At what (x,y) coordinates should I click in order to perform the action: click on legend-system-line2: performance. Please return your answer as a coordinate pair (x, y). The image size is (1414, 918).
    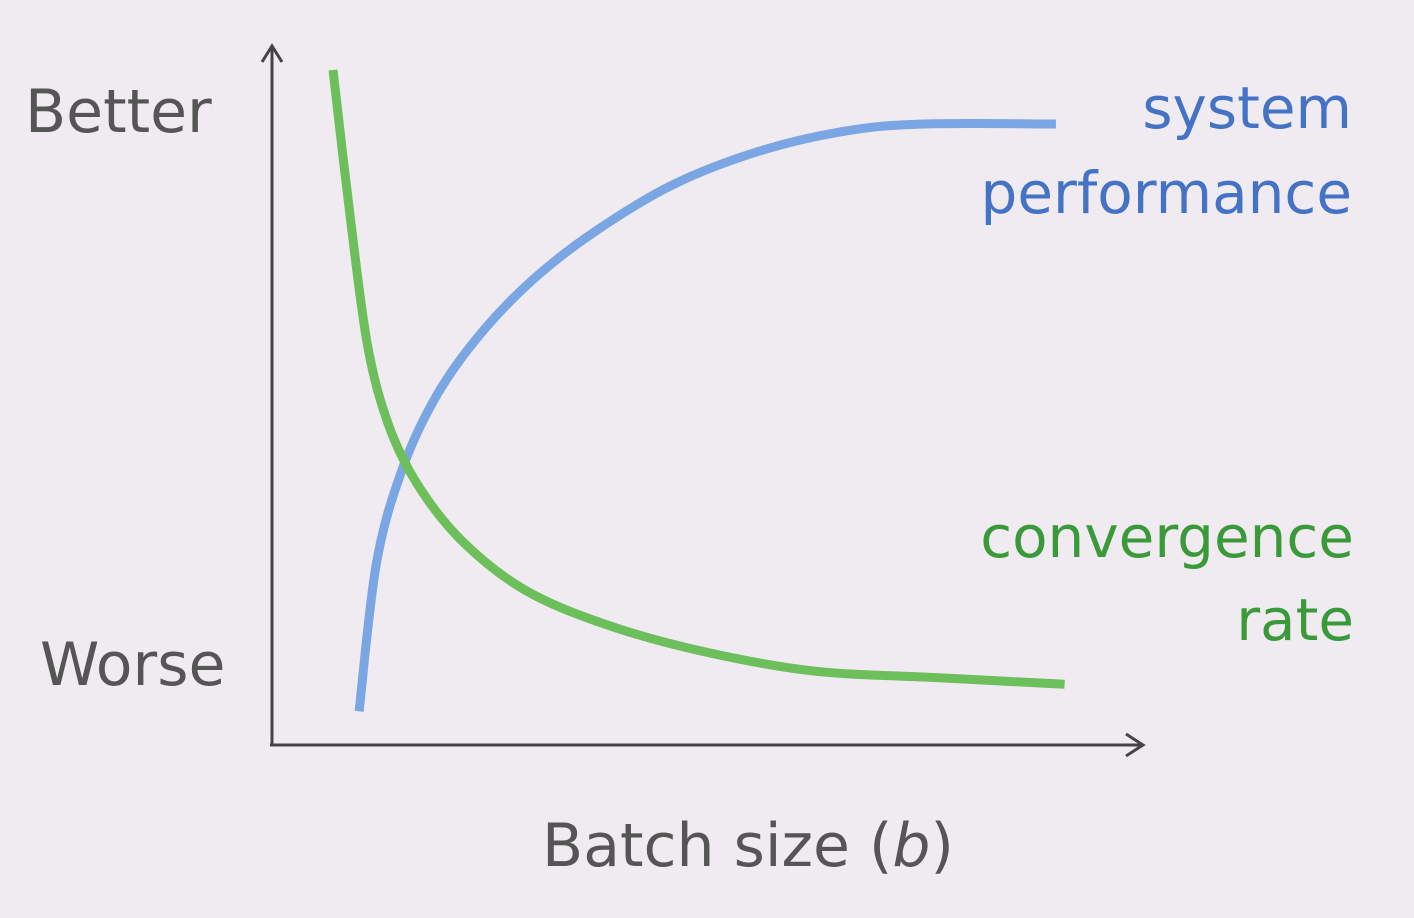
    Looking at the image, I should click on (1166, 193).